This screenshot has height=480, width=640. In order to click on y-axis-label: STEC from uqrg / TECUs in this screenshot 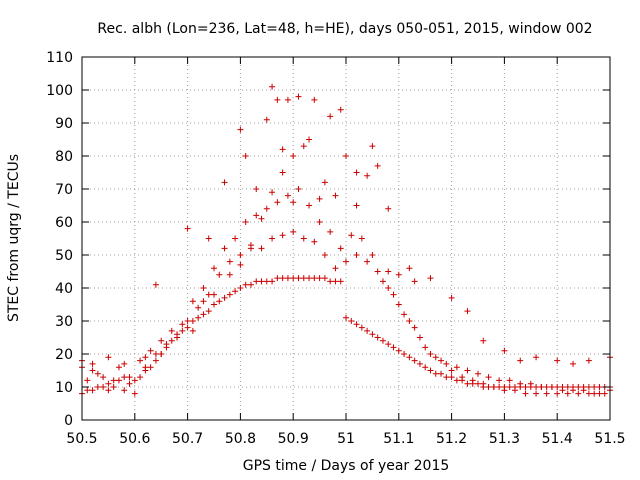, I will do `click(14, 238)`.